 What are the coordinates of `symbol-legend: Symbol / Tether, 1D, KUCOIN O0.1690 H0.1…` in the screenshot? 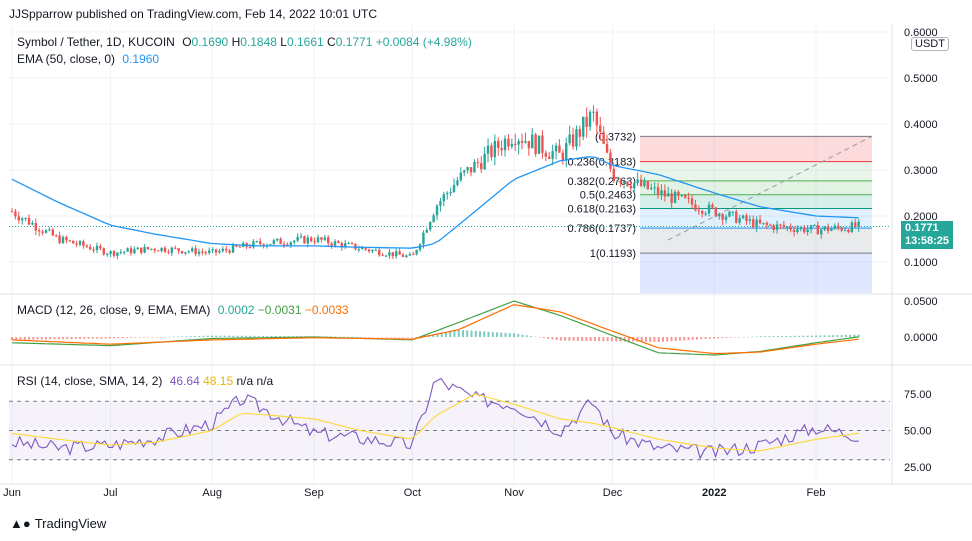 It's located at (244, 42).